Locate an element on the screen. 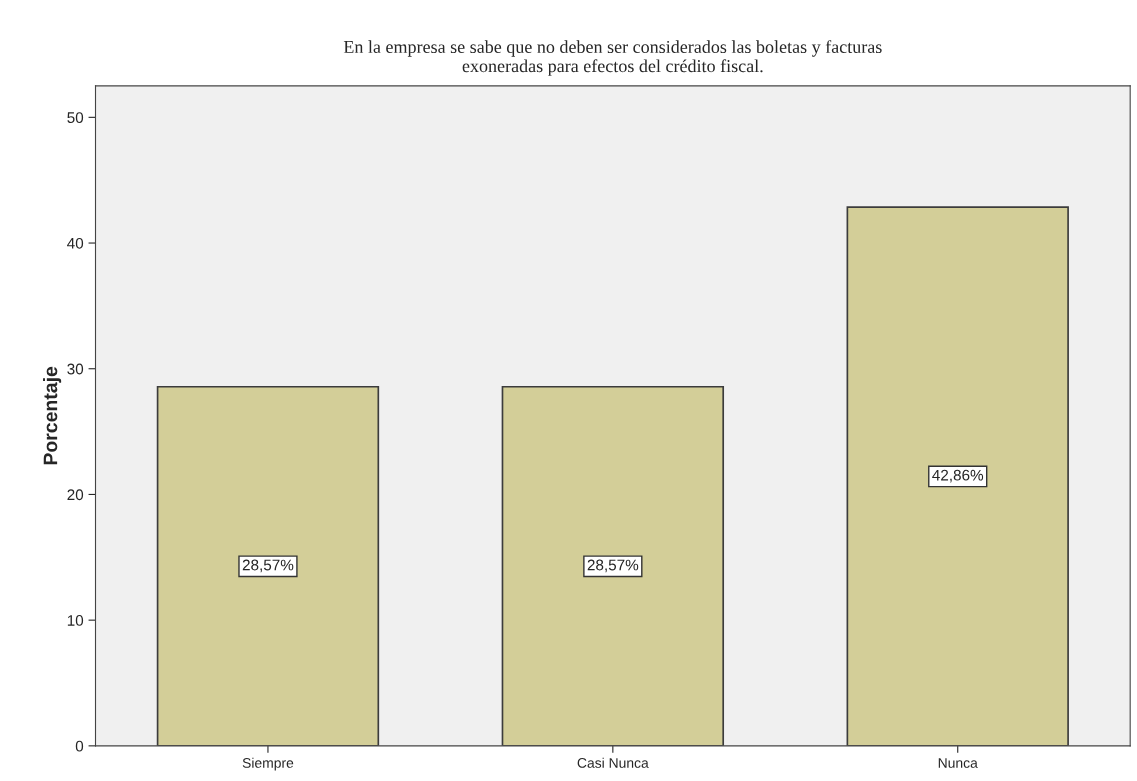  y-axis-title: Porcentaje is located at coordinates (52, 415).